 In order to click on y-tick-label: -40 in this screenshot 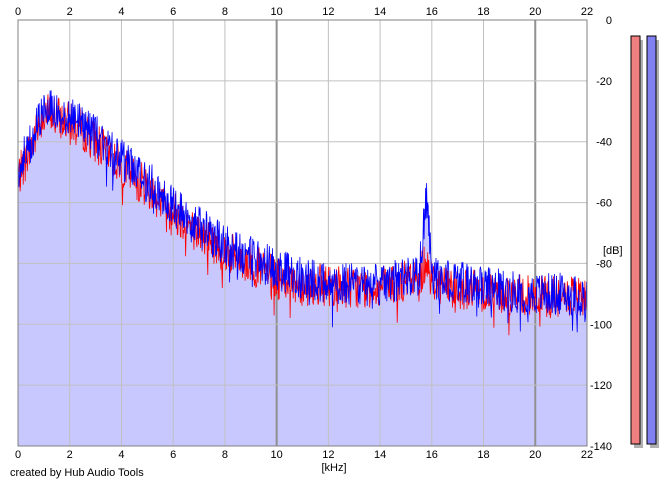, I will do `click(604, 143)`.